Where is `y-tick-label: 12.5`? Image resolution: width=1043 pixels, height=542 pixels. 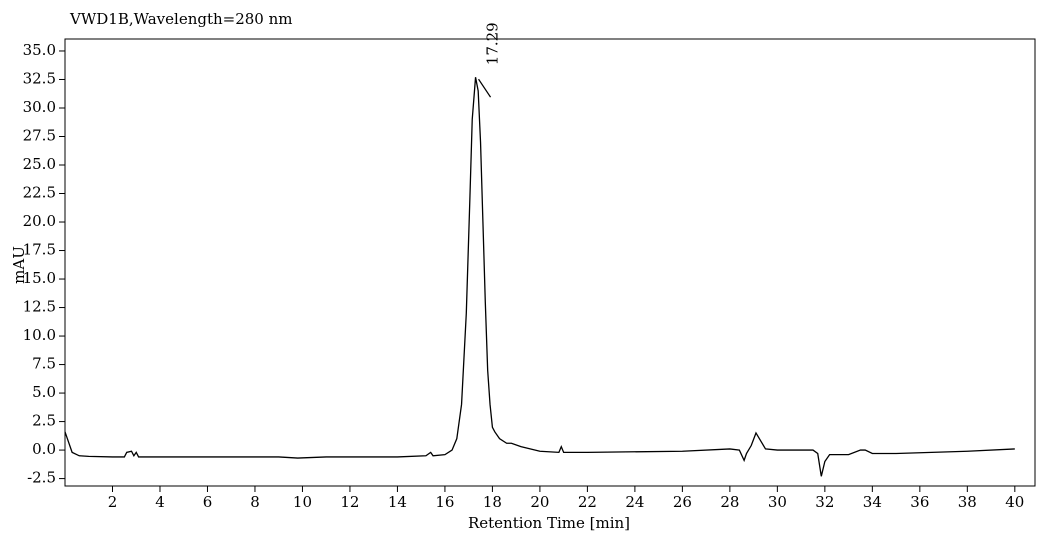 y-tick-label: 12.5 is located at coordinates (39, 307).